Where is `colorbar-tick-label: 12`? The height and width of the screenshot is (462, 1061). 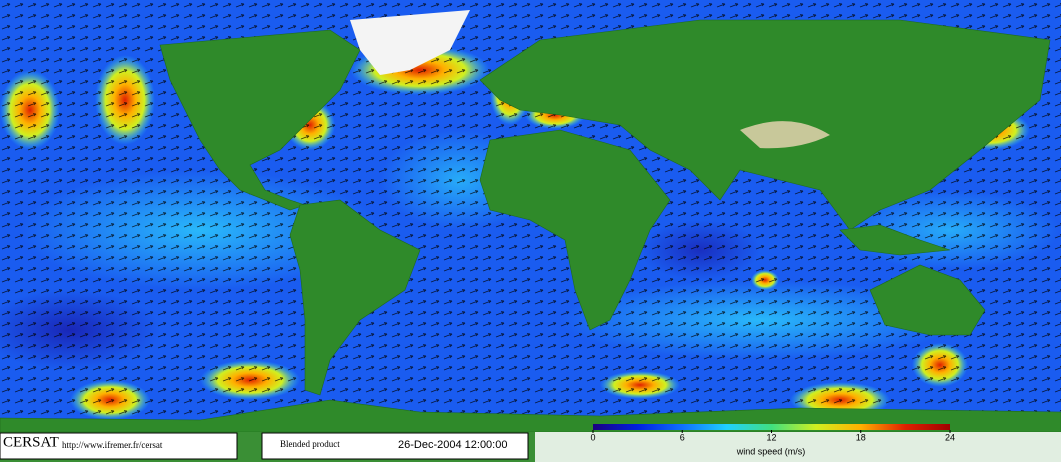 colorbar-tick-label: 12 is located at coordinates (771, 437).